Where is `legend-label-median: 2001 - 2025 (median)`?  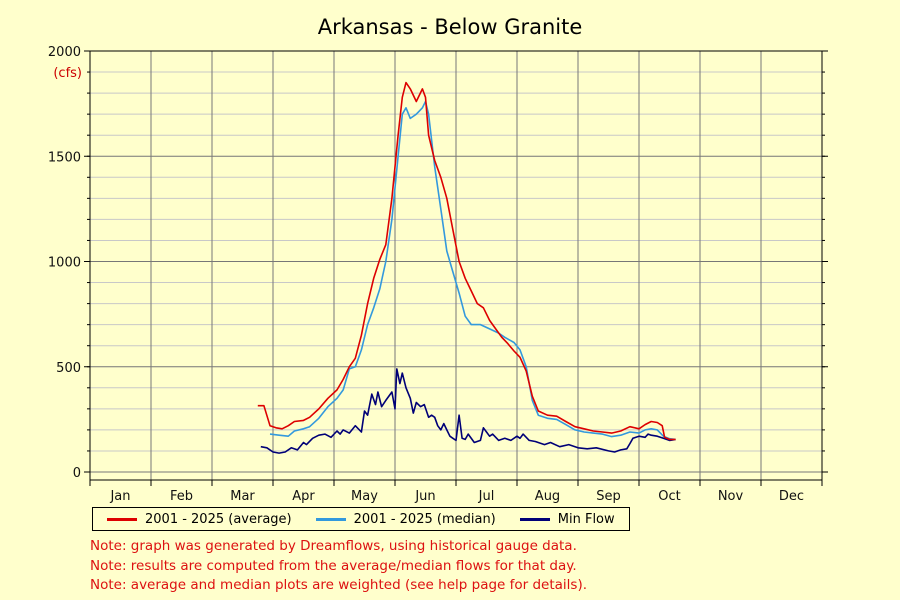 legend-label-median: 2001 - 2025 (median) is located at coordinates (424, 519).